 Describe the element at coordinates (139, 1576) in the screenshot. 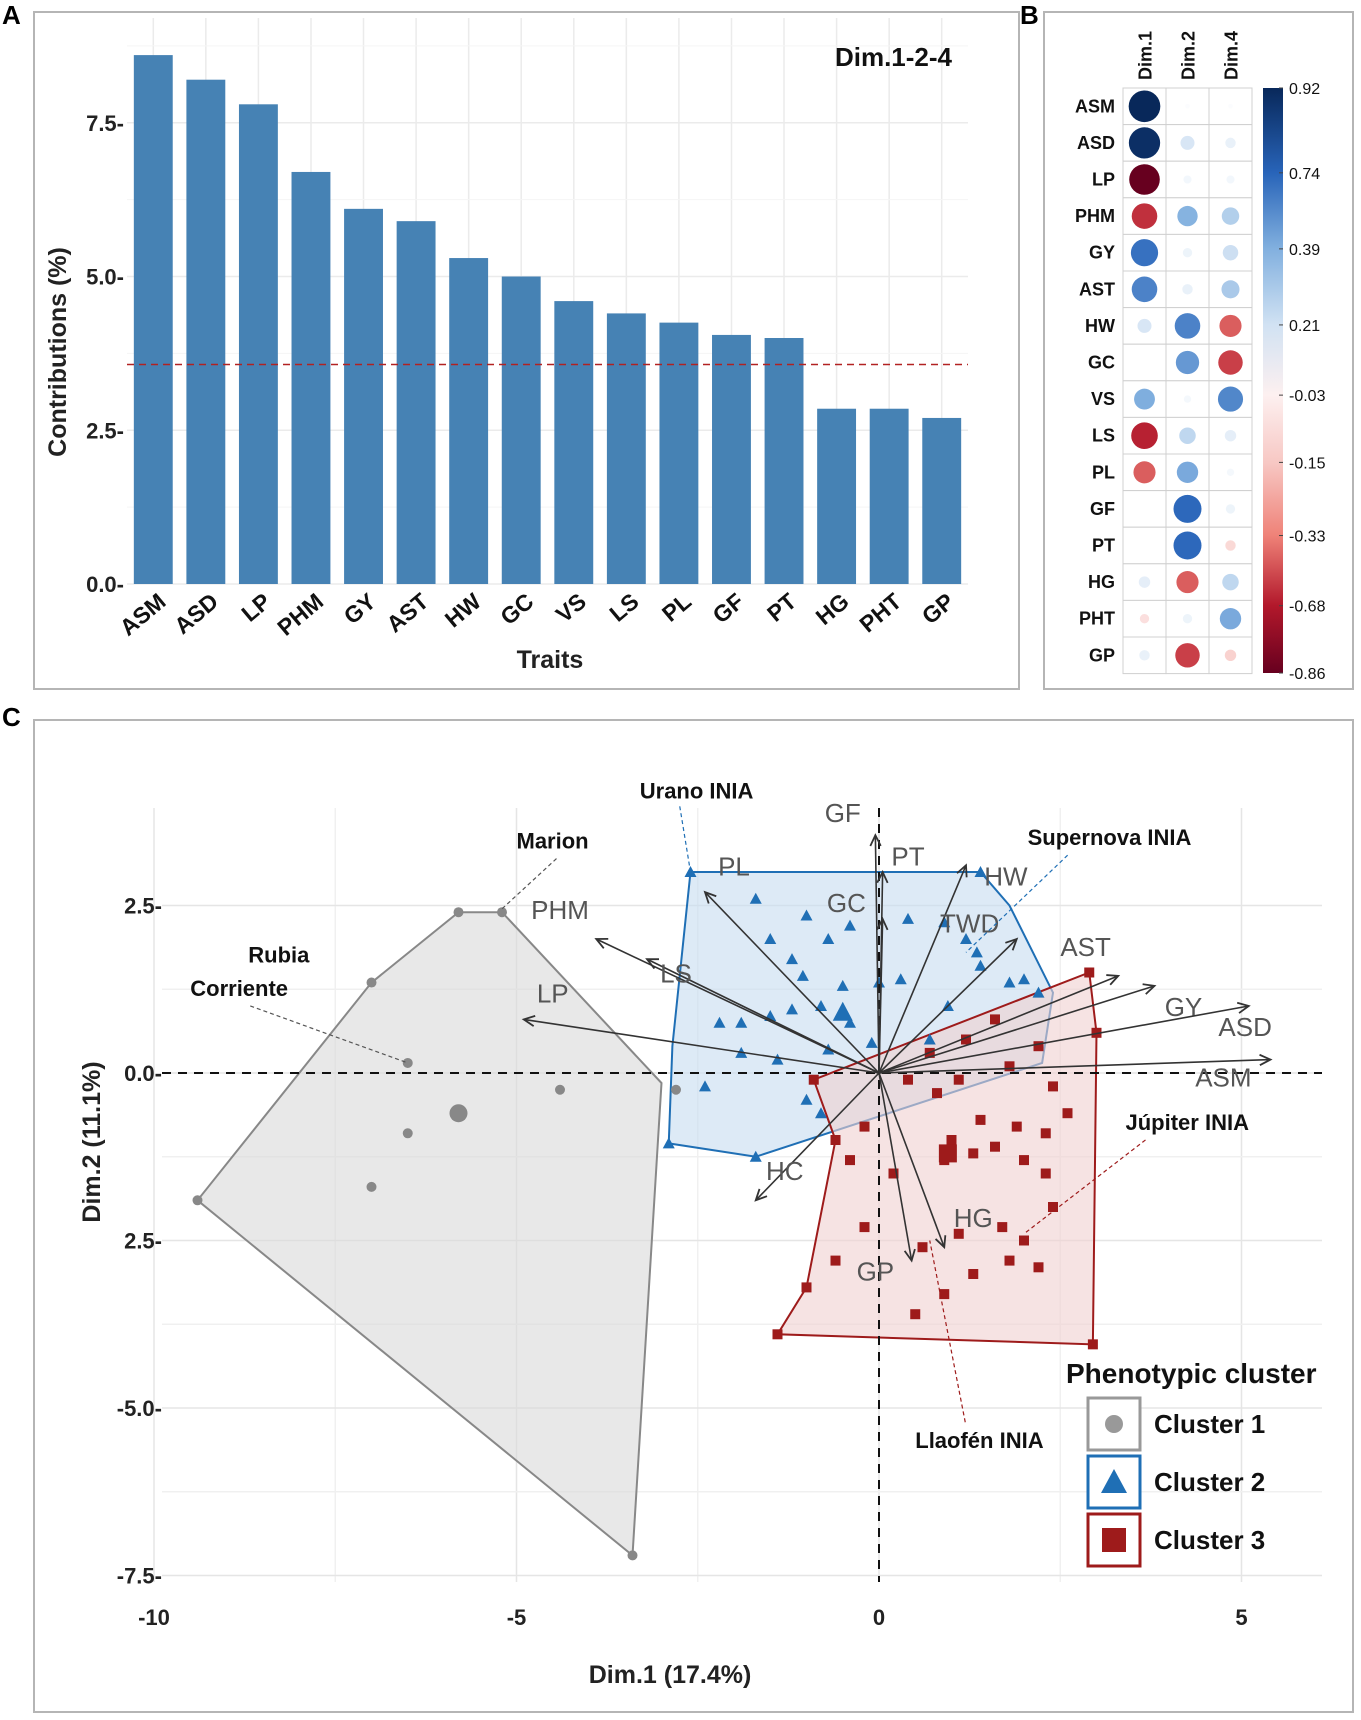

I see `y-tick-label: -7.5-` at that location.